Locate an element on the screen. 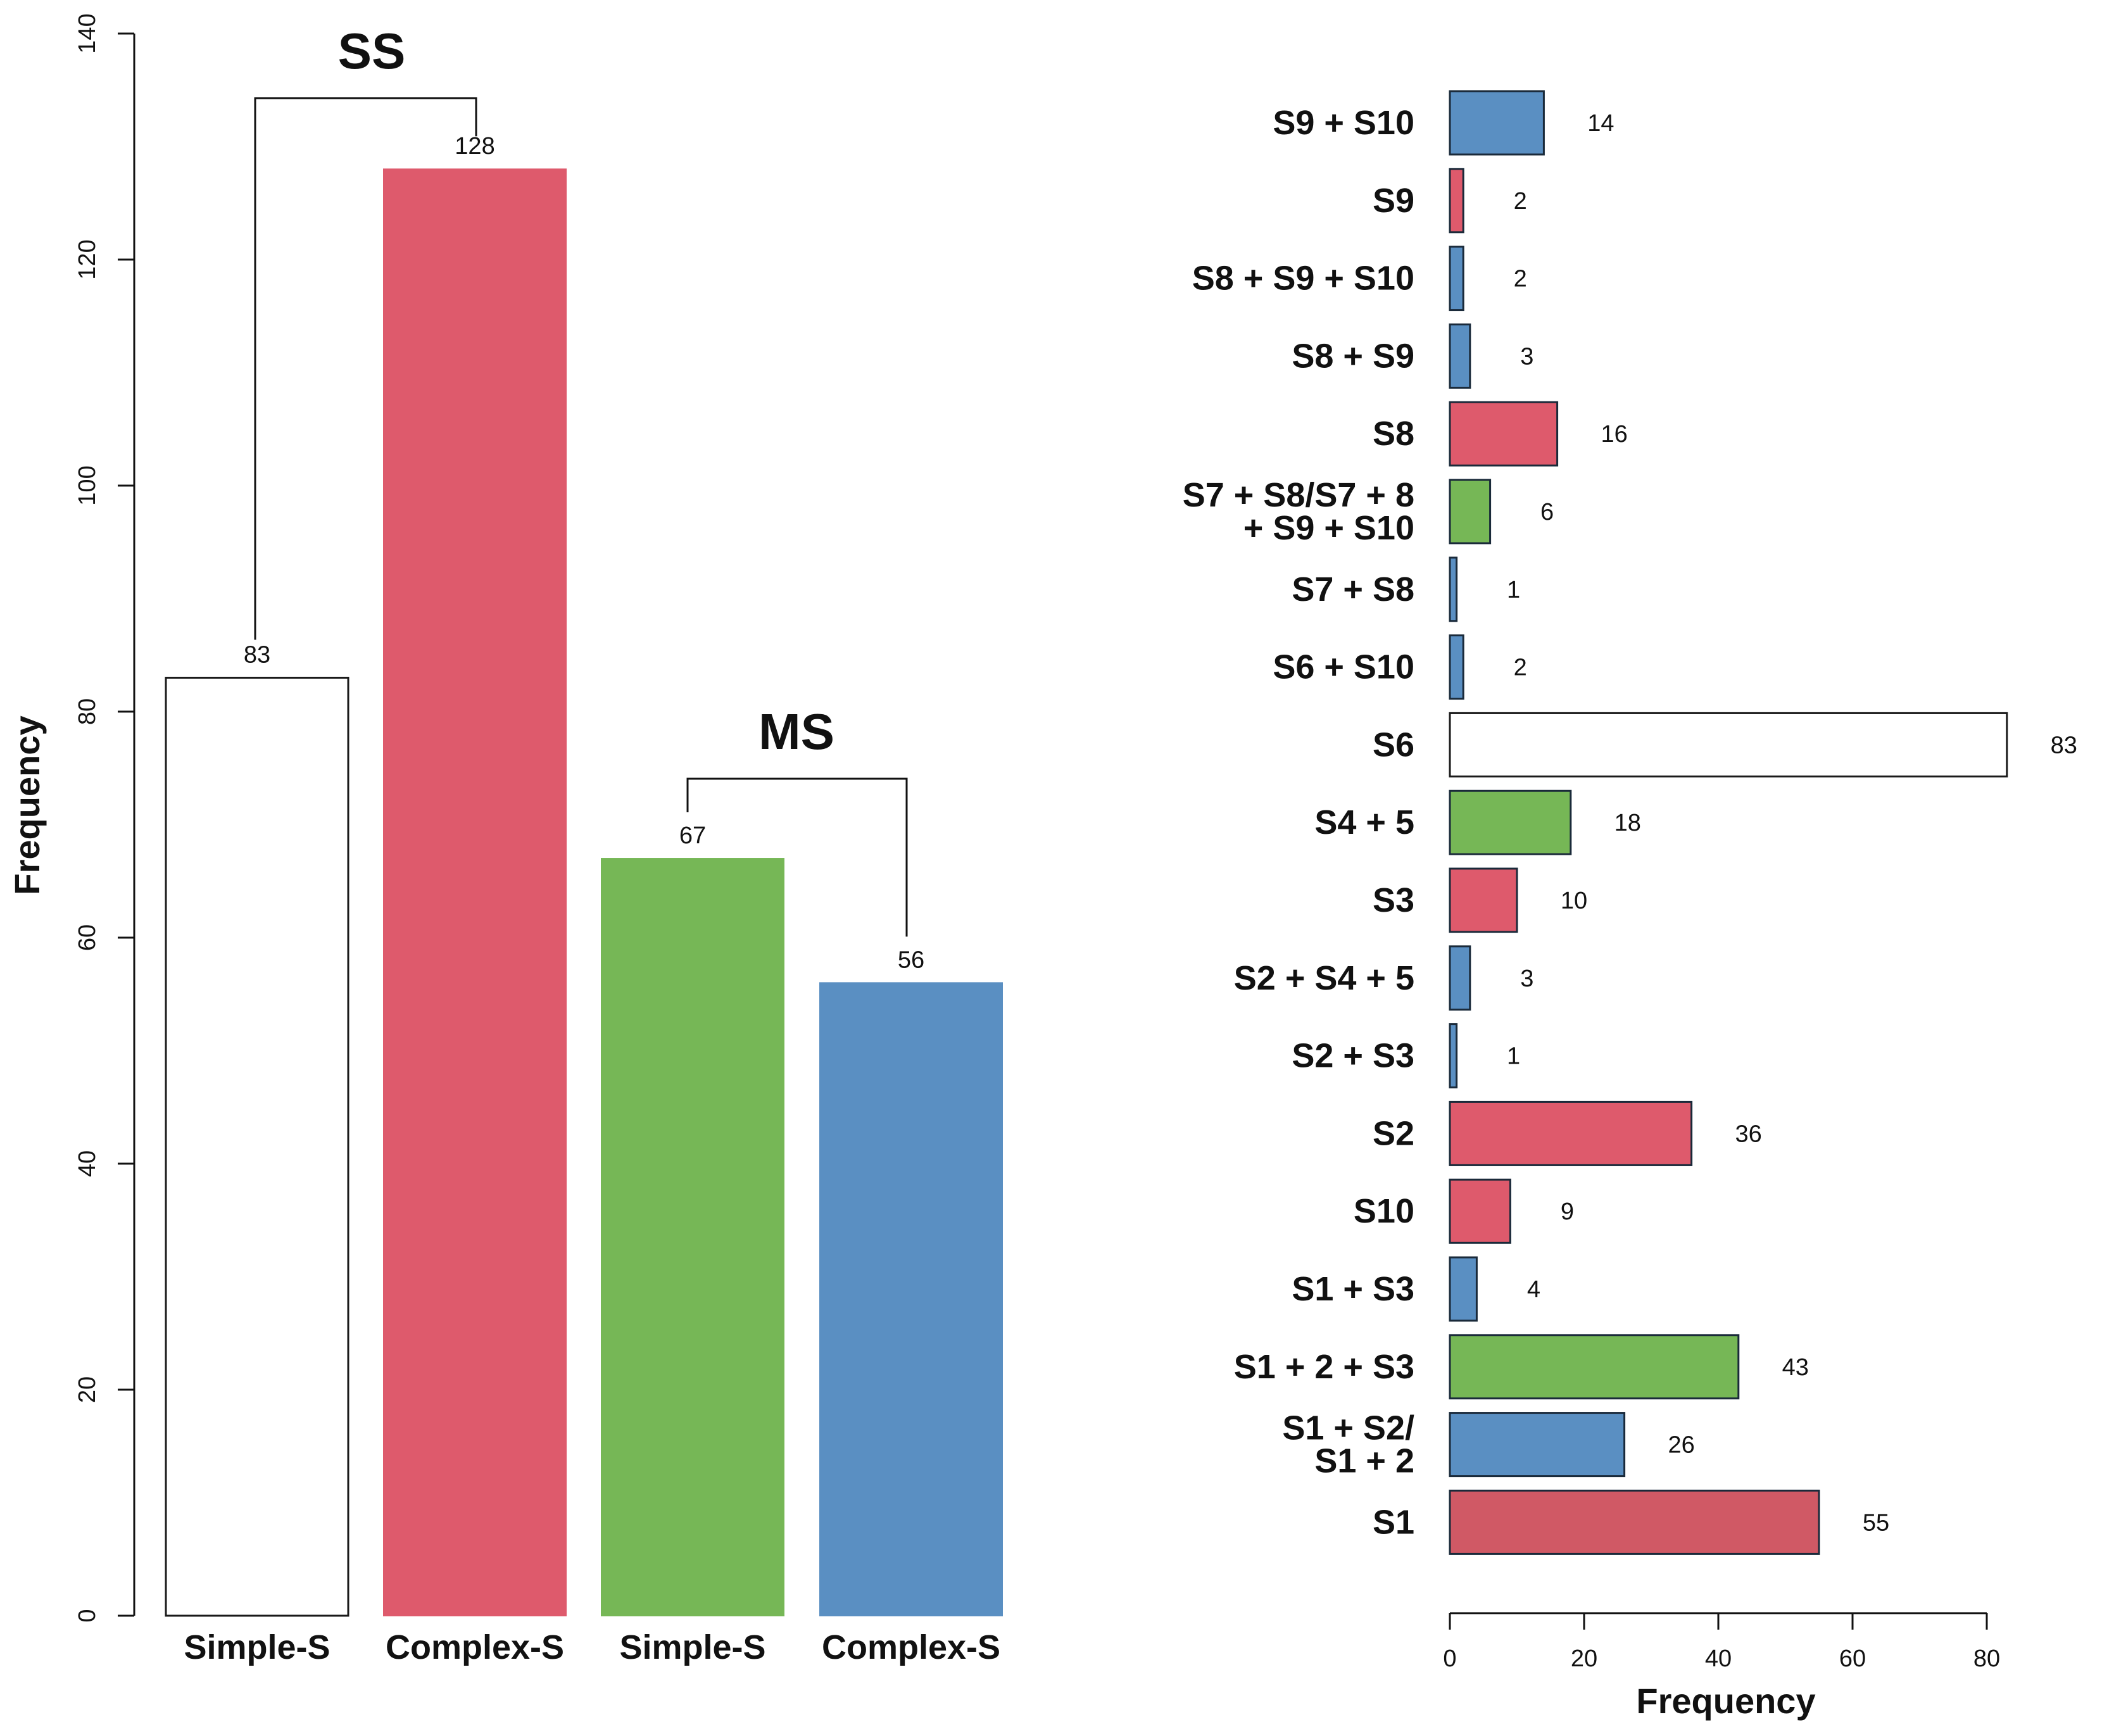 The height and width of the screenshot is (1736, 2102). hbar-value-label: 55 is located at coordinates (1876, 1522).